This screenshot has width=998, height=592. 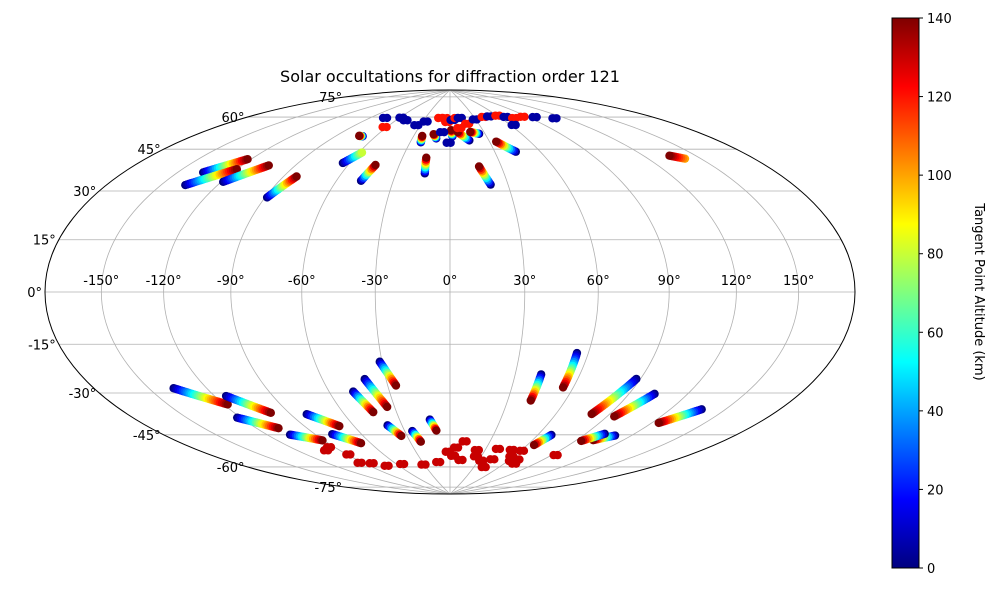 I want to click on latitude-tick-label: 45°, so click(x=149, y=150).